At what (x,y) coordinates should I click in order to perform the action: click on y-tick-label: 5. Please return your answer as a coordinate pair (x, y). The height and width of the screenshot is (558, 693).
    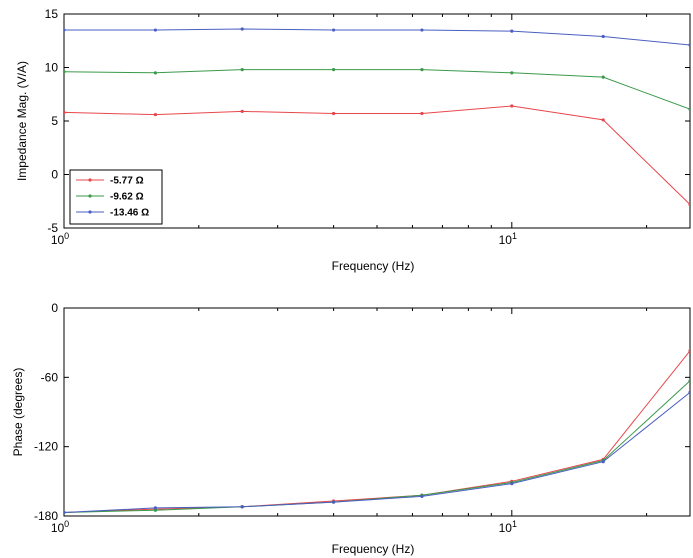
    Looking at the image, I should click on (54, 121).